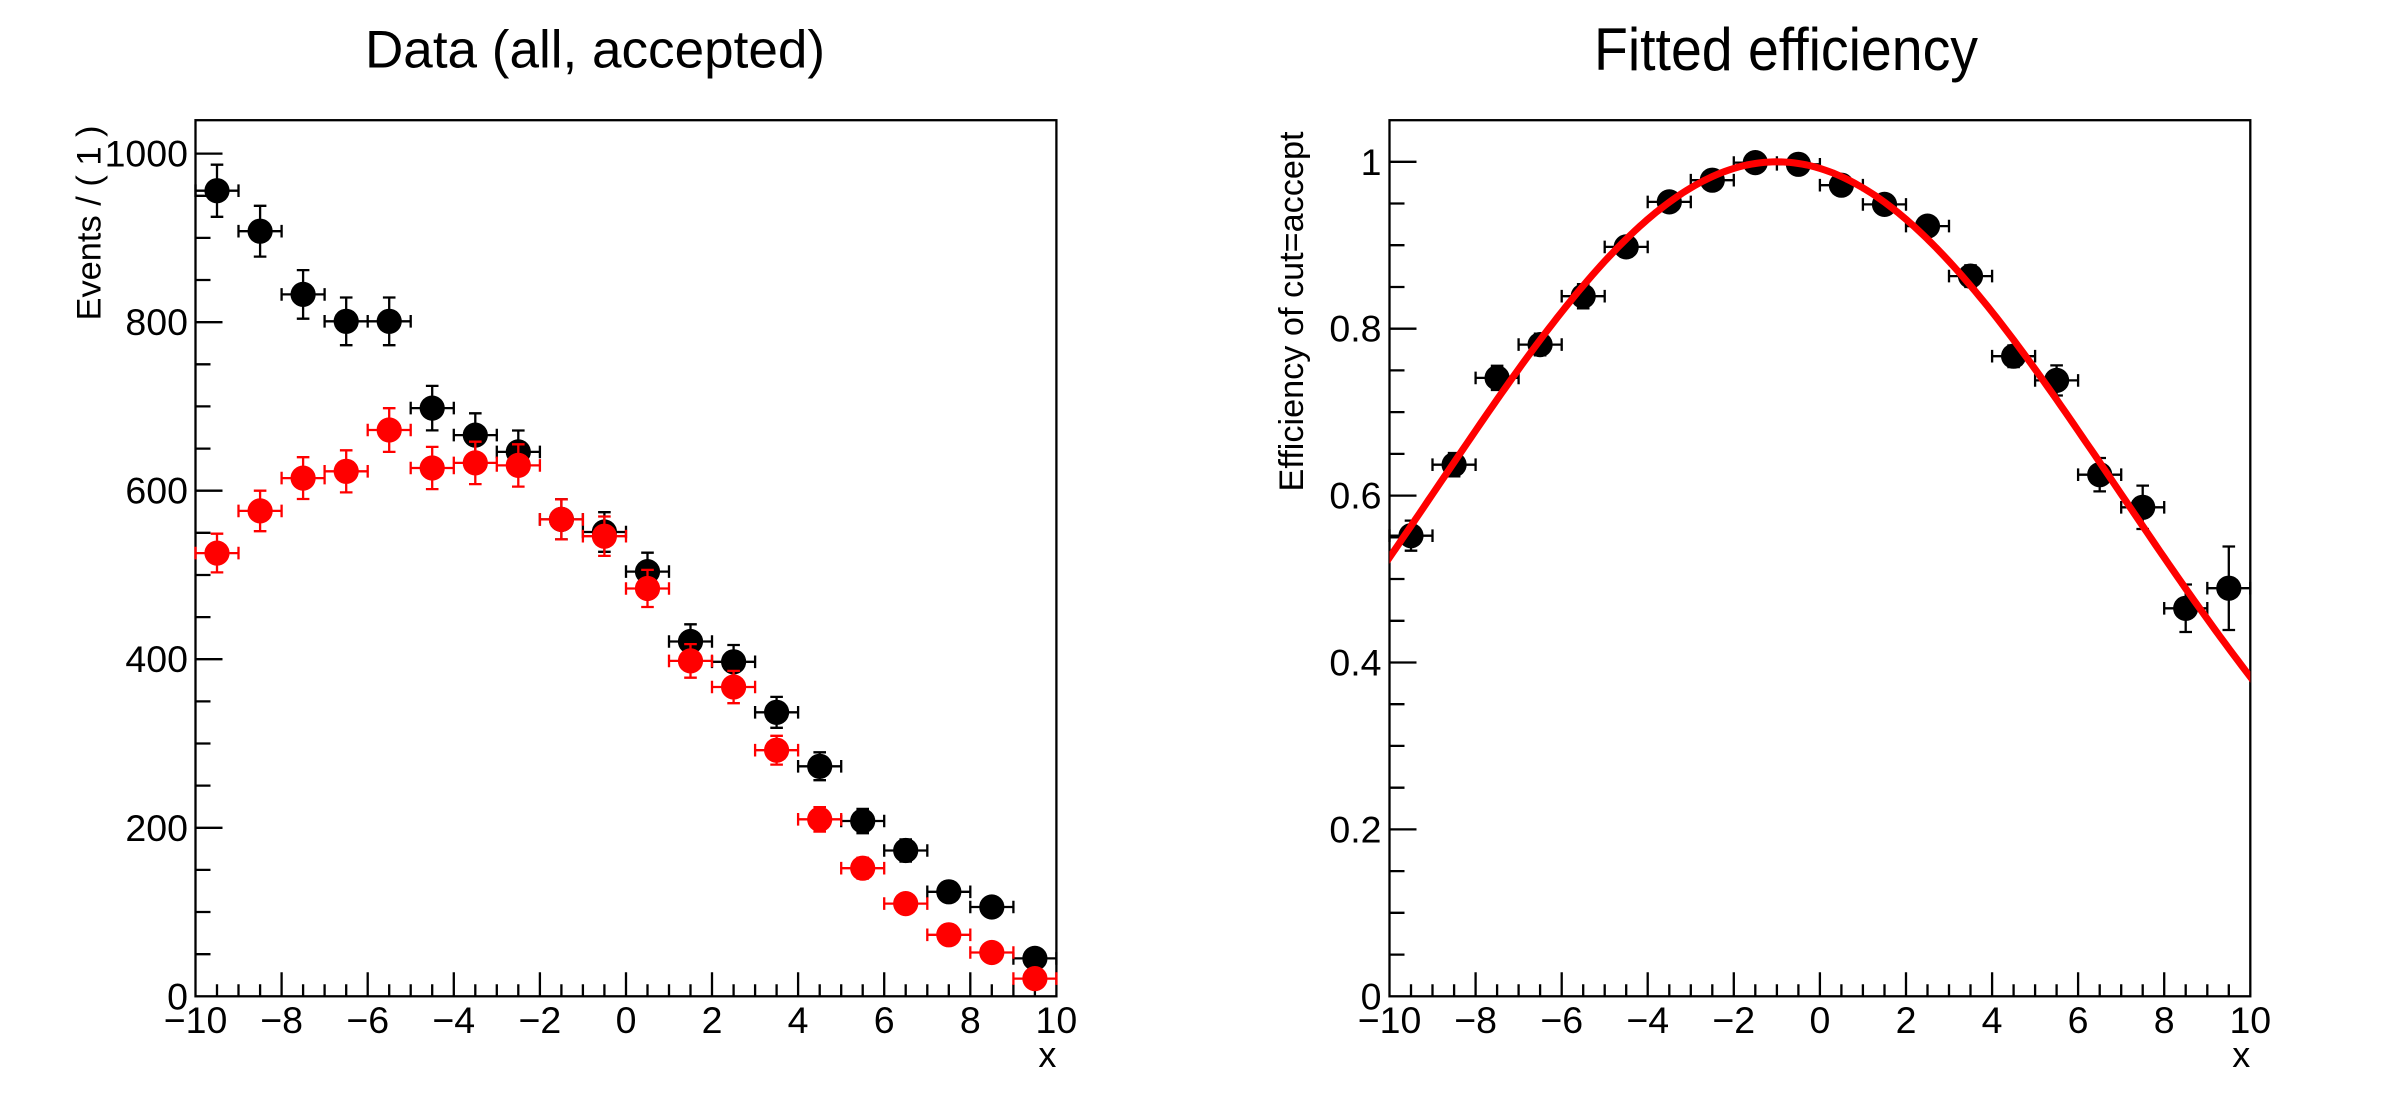  Describe the element at coordinates (156, 322) in the screenshot. I see `svg-text: 800` at that location.